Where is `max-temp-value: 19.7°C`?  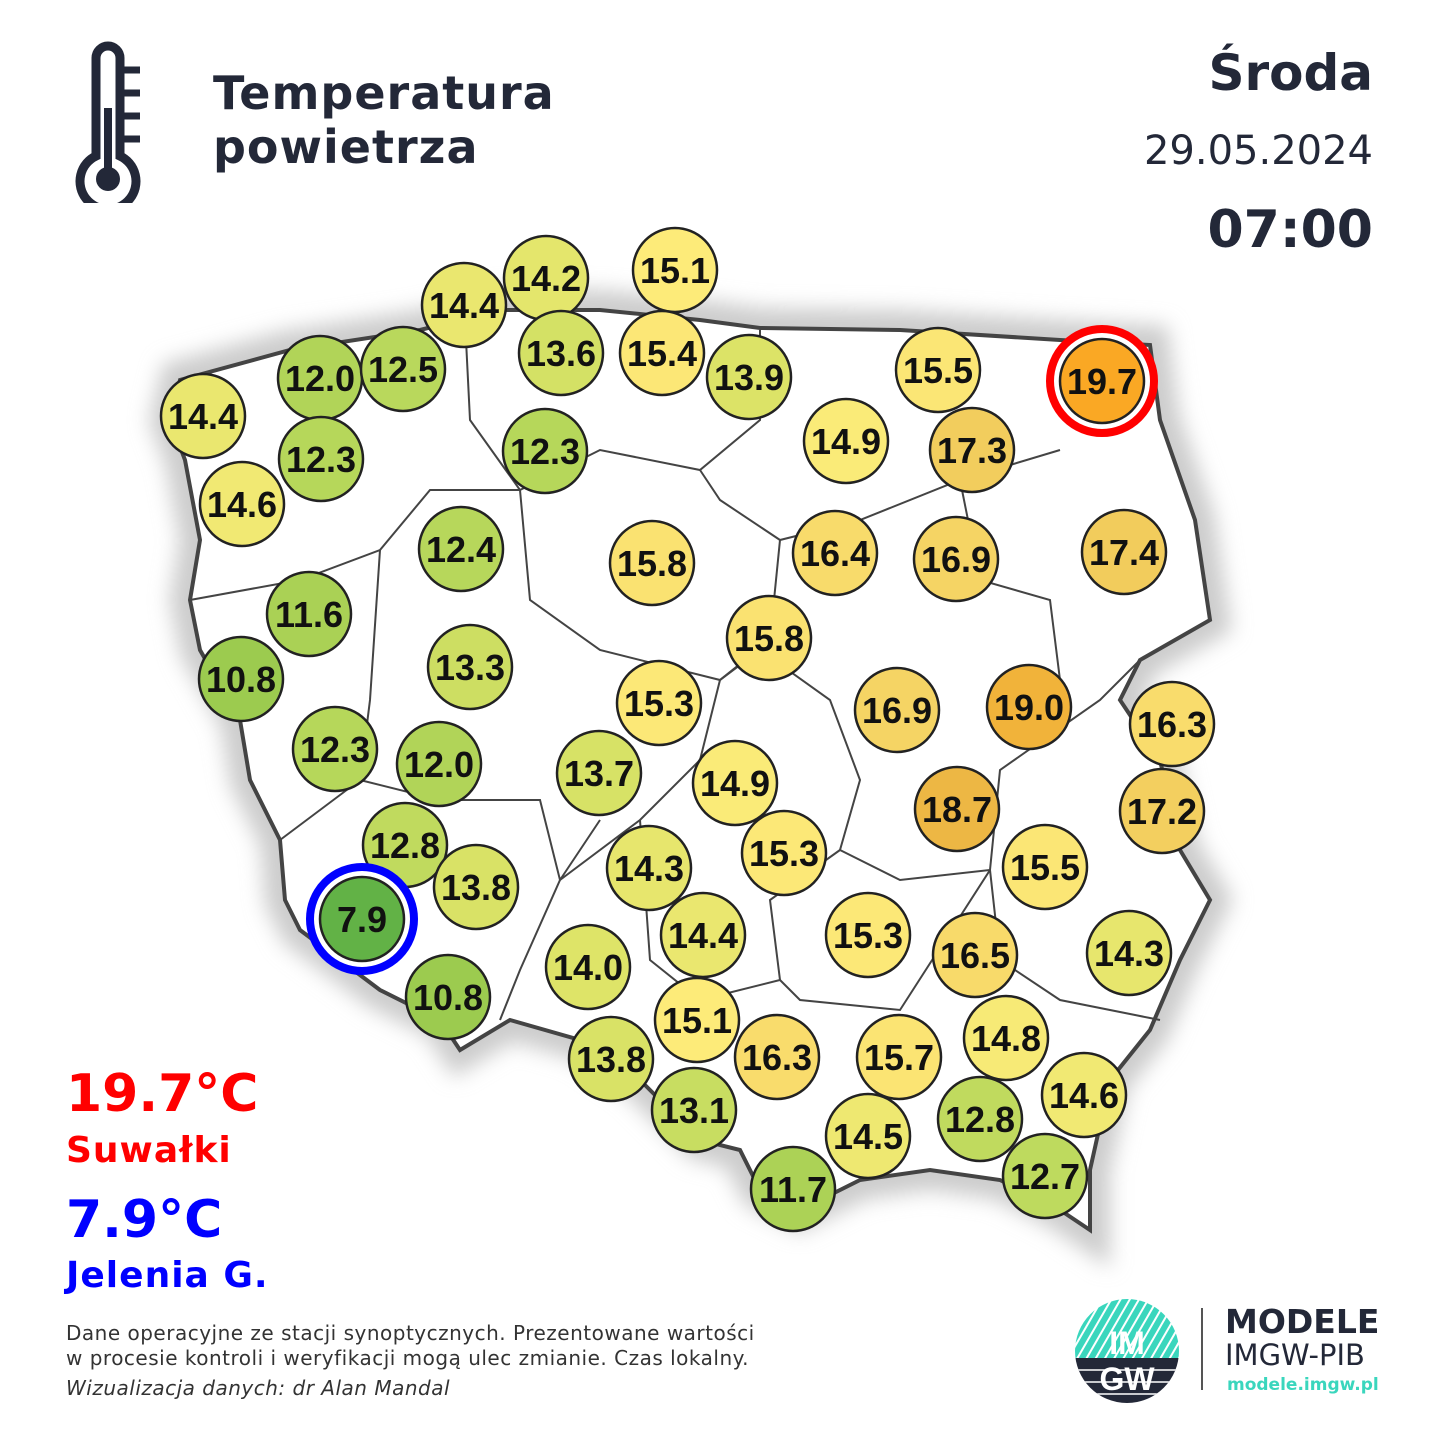 max-temp-value: 19.7°C is located at coordinates (162, 1094).